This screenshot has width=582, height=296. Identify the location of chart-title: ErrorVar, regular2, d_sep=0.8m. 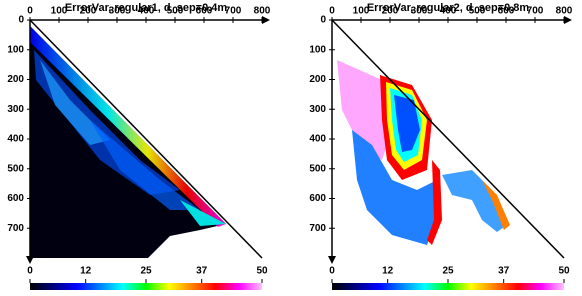
(448, 8).